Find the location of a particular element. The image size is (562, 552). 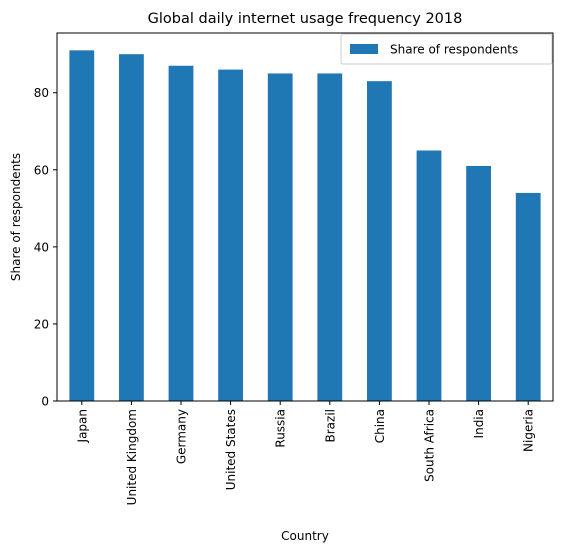

x-tick-label: Japan is located at coordinates (82, 426).